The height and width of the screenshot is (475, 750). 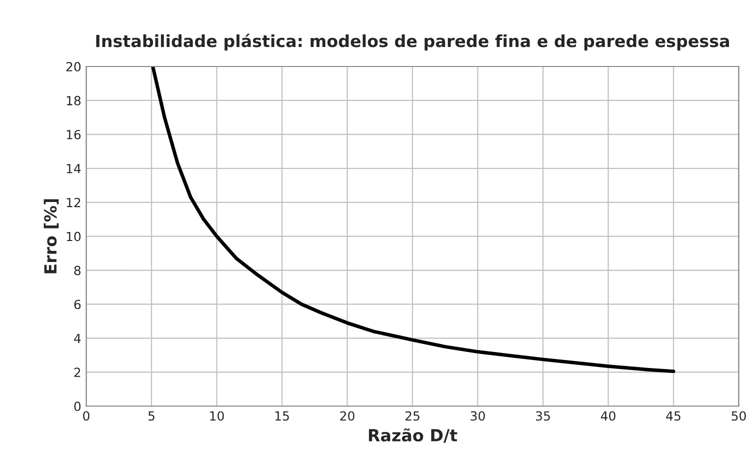 What do you see at coordinates (73, 203) in the screenshot?
I see `y-tick-label: 12` at bounding box center [73, 203].